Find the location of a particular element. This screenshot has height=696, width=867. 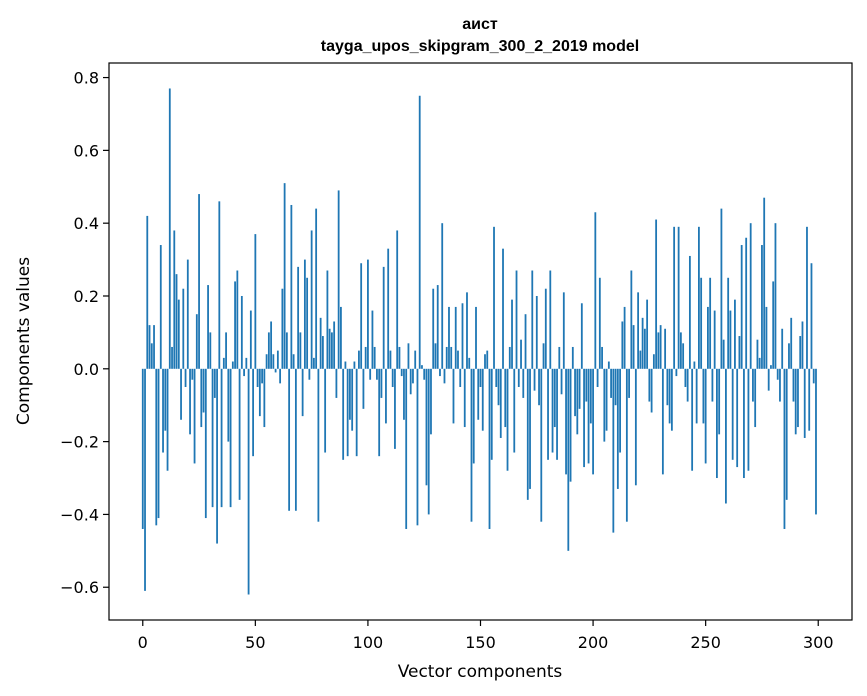

x-tick-label: 250 is located at coordinates (705, 642).